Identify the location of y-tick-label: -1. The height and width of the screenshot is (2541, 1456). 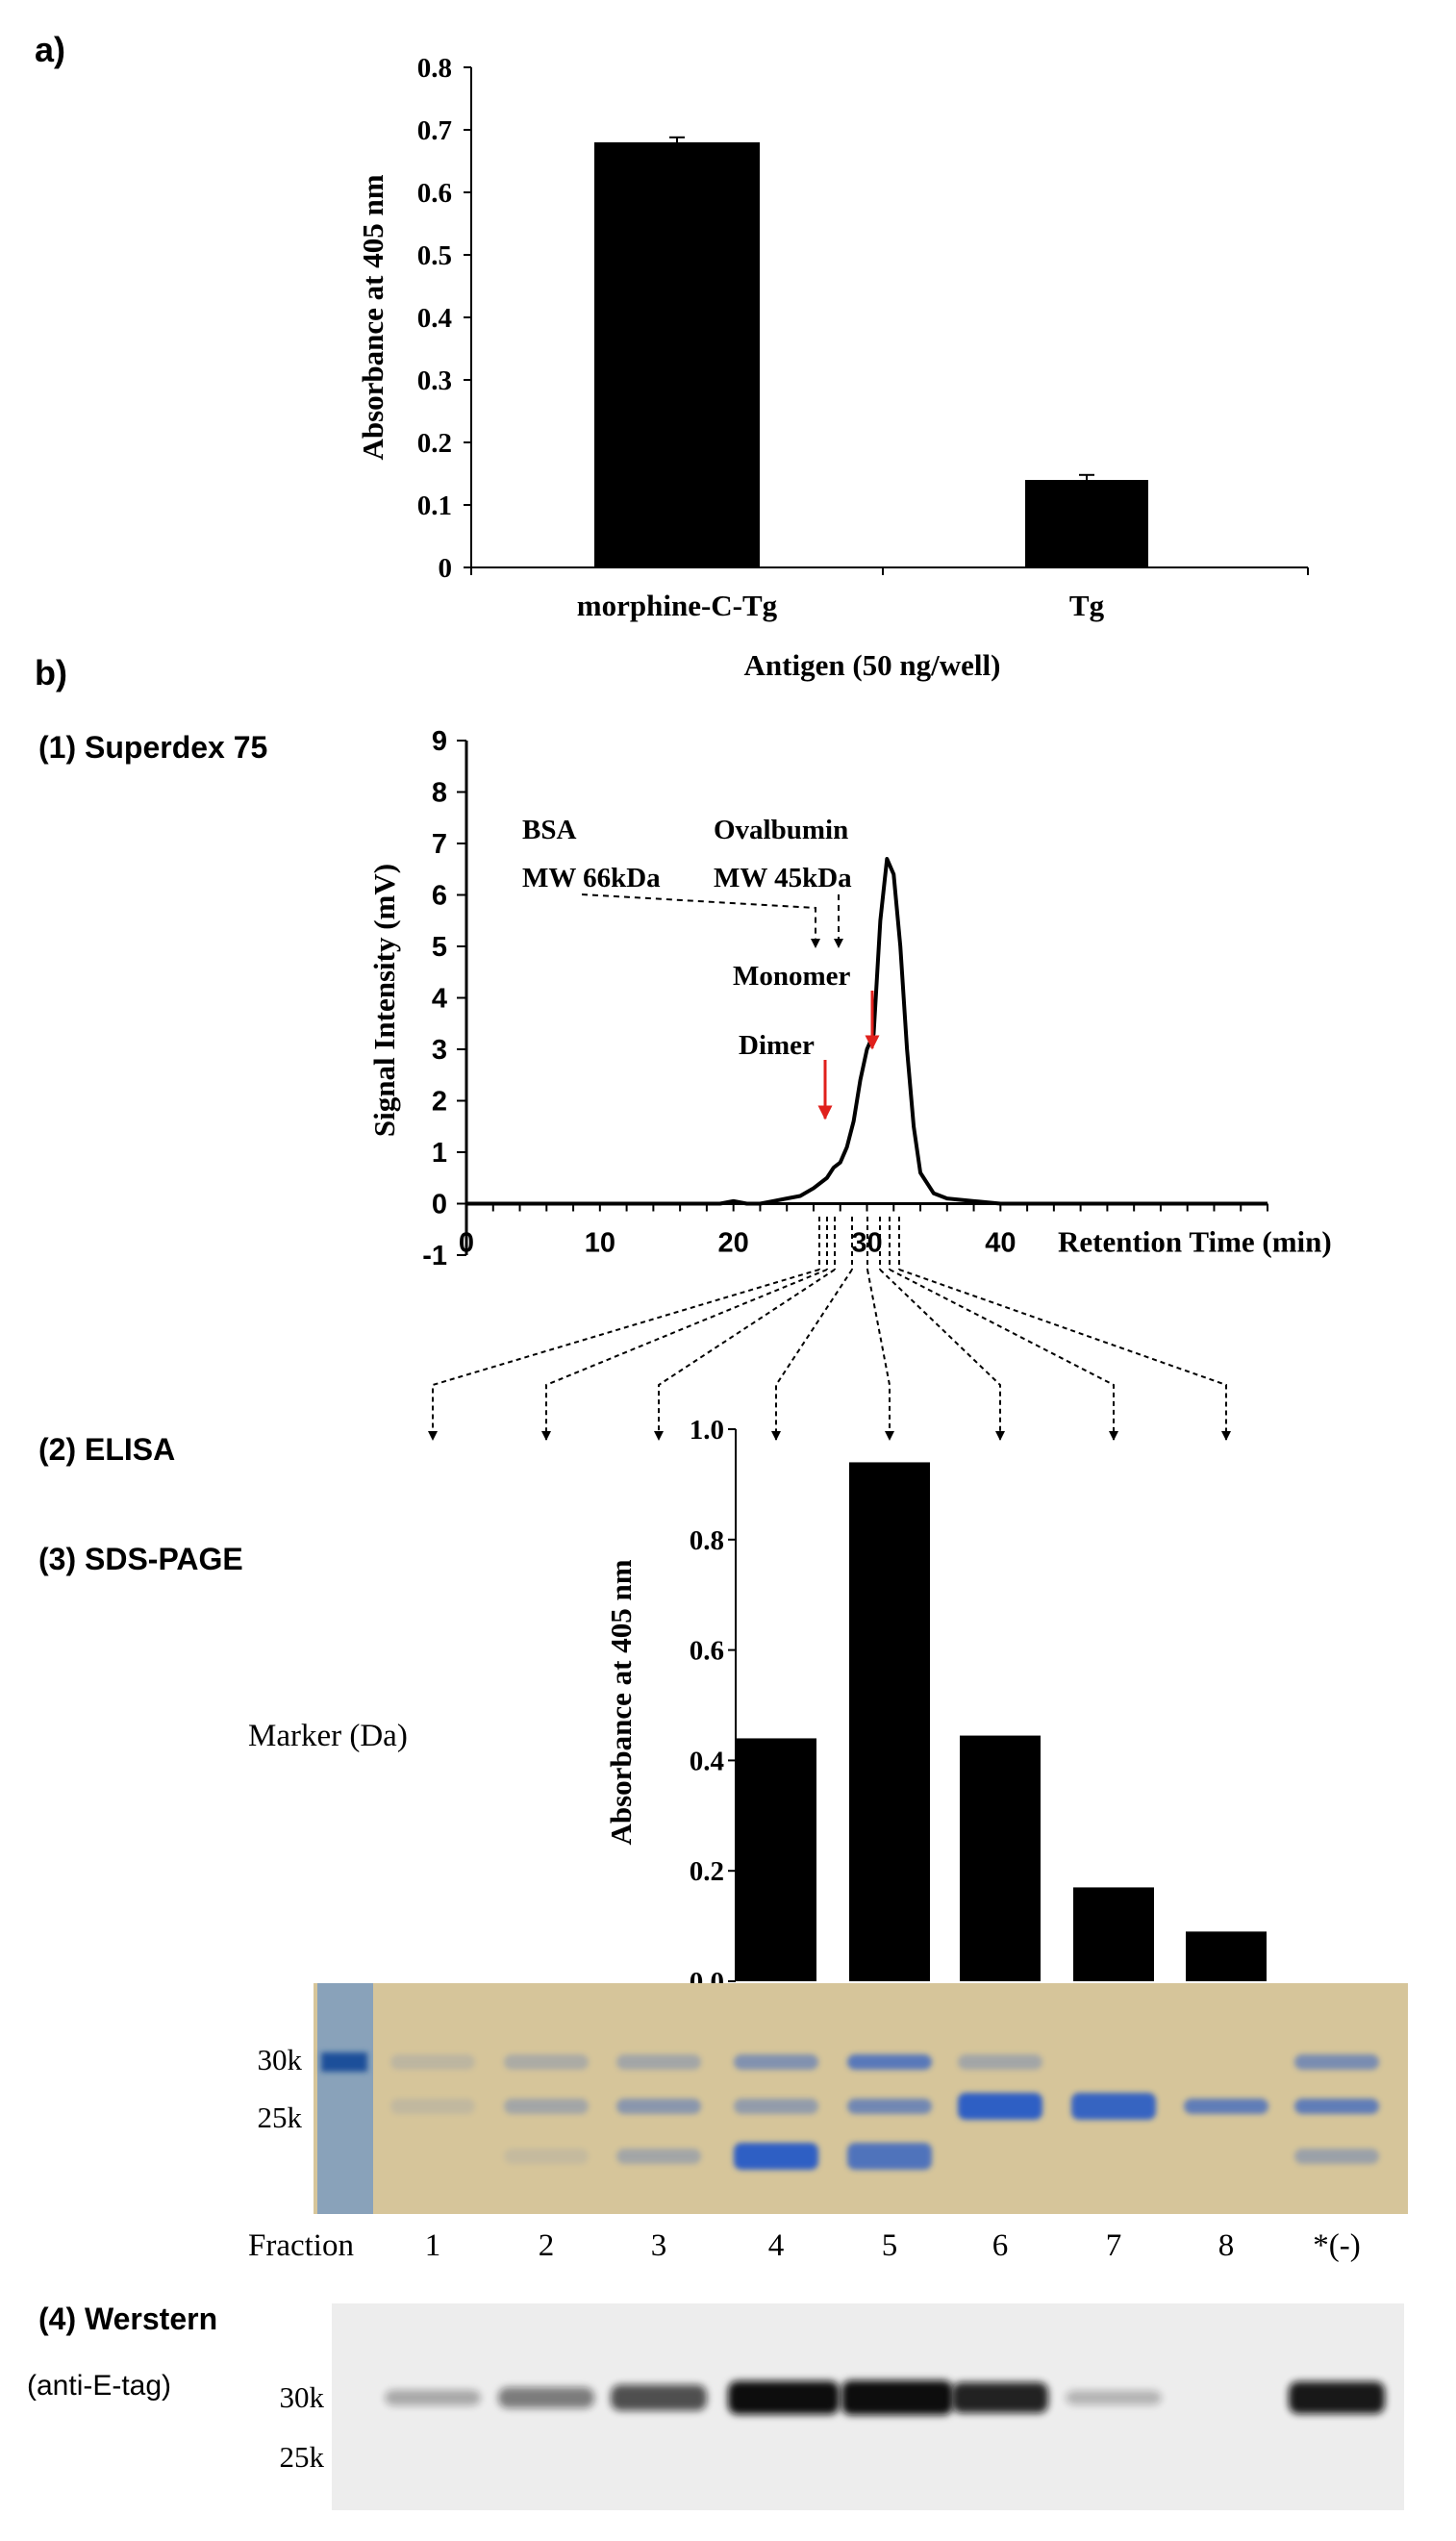
(435, 1256).